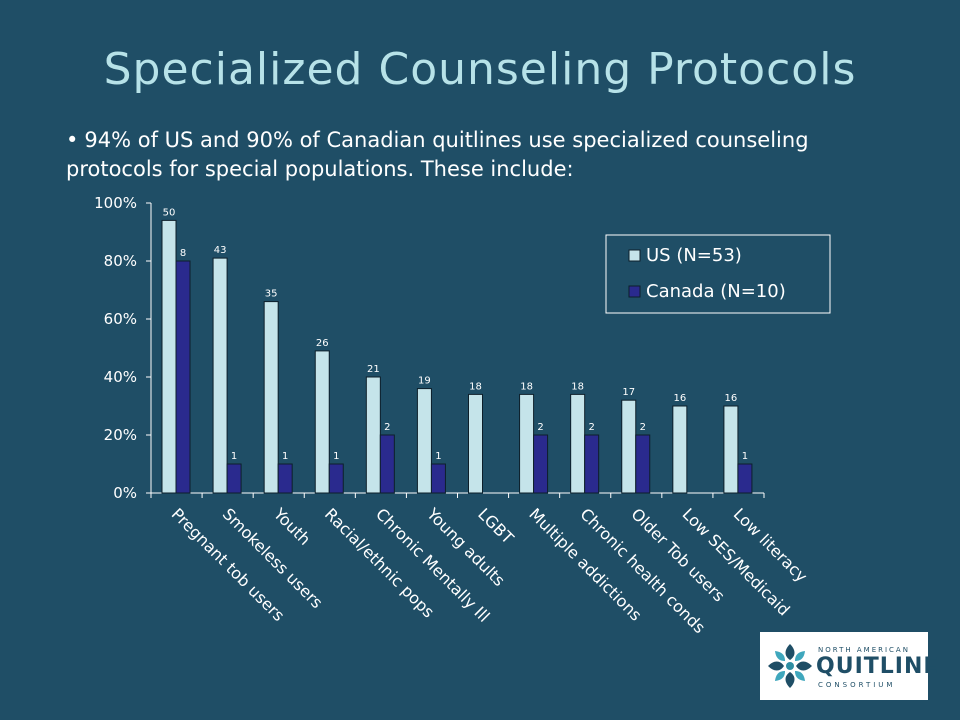 This screenshot has height=720, width=960. I want to click on us-data-label: 26, so click(322, 343).